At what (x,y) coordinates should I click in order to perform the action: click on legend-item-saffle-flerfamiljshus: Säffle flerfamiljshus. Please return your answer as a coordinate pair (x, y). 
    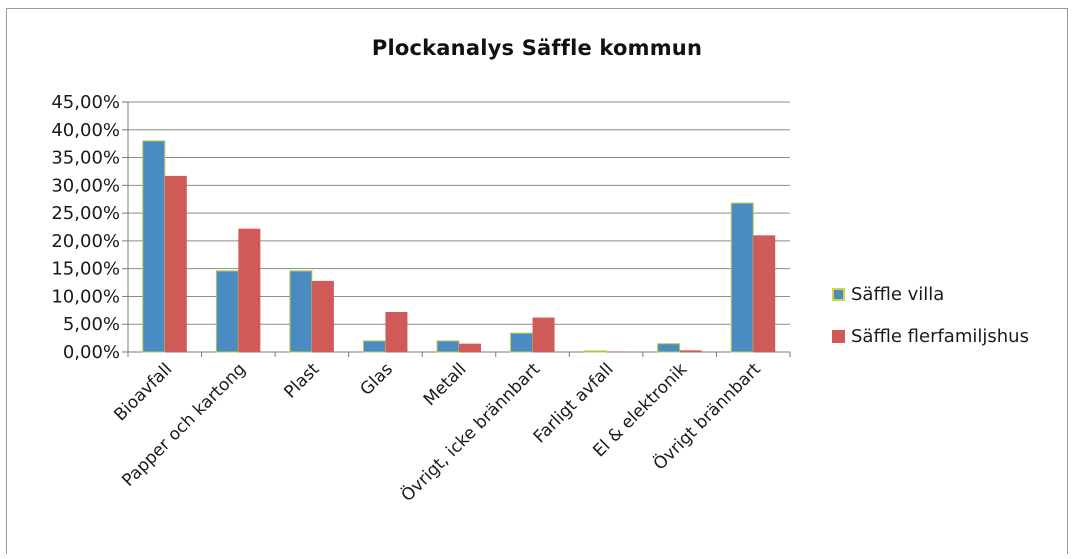
    Looking at the image, I should click on (930, 336).